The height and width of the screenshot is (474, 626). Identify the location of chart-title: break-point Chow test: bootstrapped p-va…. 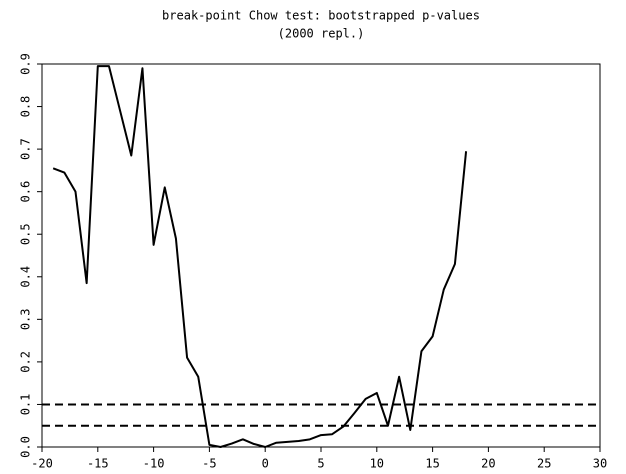
(321, 16).